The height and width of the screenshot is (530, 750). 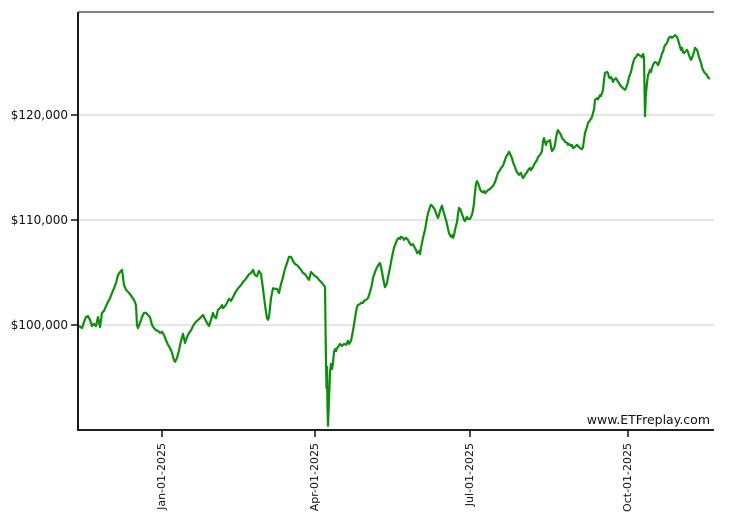 I want to click on x-axis-tick-label: Apr-01-2025, so click(x=315, y=475).